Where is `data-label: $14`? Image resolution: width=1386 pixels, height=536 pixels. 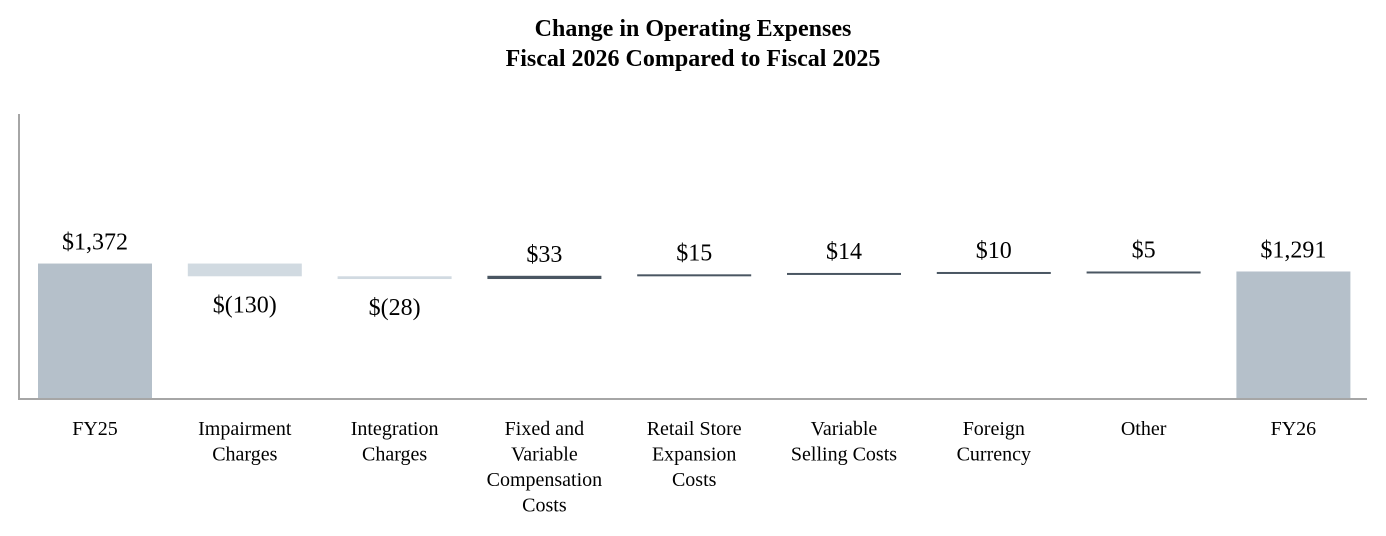 data-label: $14 is located at coordinates (844, 252).